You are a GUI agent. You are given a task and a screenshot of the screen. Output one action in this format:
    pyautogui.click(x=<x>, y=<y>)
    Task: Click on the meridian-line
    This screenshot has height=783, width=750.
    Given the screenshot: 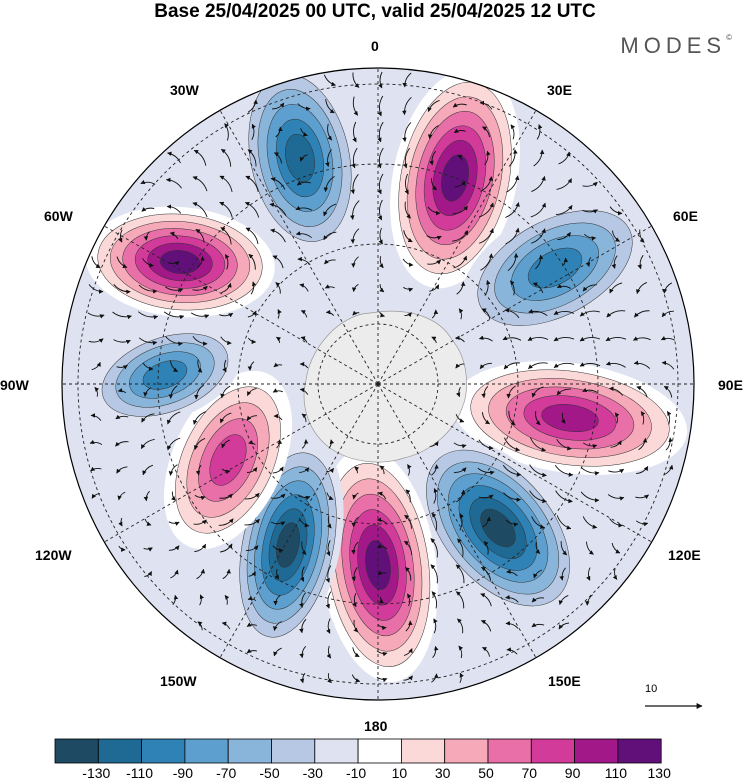 What is the action you would take?
    pyautogui.click(x=299, y=247)
    